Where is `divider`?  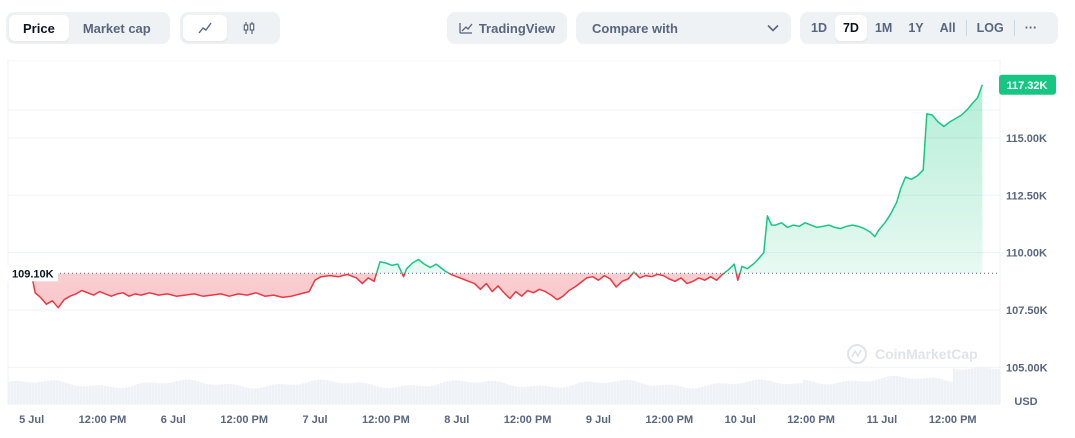
divider is located at coordinates (1014, 28).